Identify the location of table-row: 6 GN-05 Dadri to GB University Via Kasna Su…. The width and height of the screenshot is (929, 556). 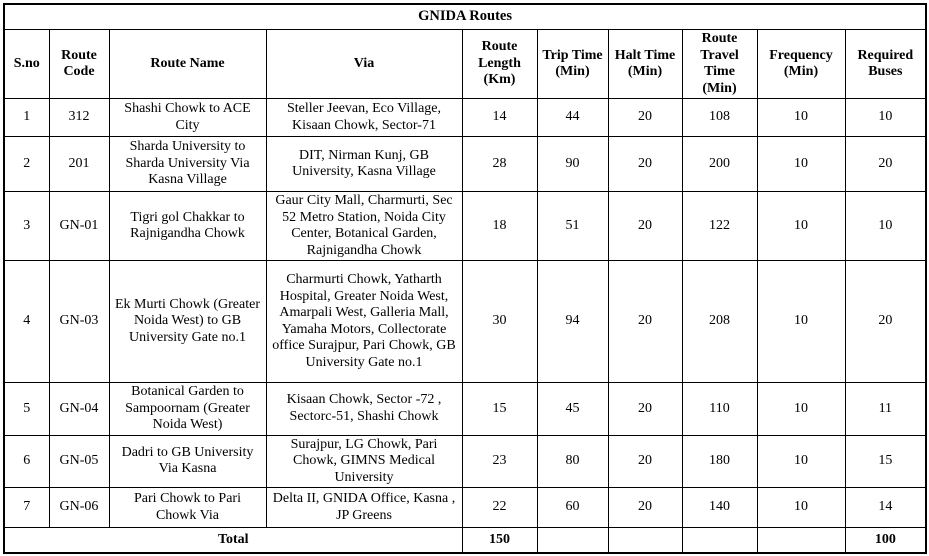
(465, 461).